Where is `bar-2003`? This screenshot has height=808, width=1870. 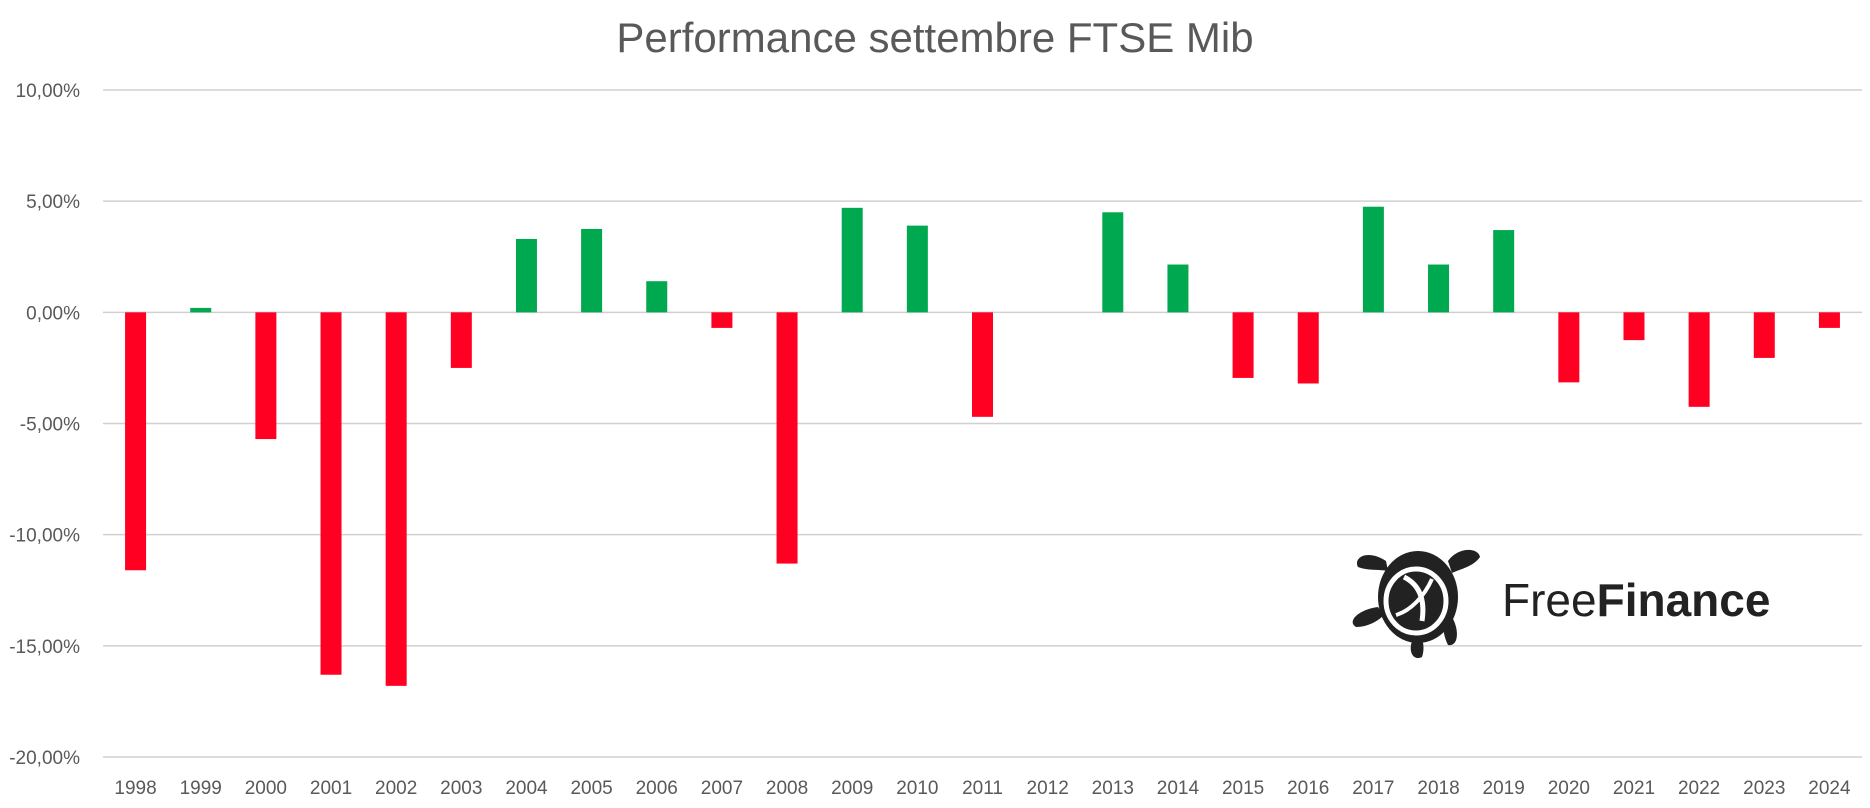 bar-2003 is located at coordinates (461, 340).